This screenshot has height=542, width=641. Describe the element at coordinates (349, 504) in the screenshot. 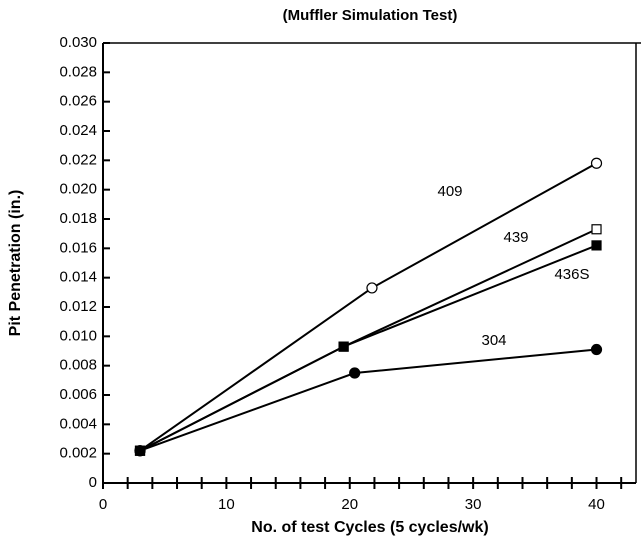

I see `x-tick-label: 20` at that location.